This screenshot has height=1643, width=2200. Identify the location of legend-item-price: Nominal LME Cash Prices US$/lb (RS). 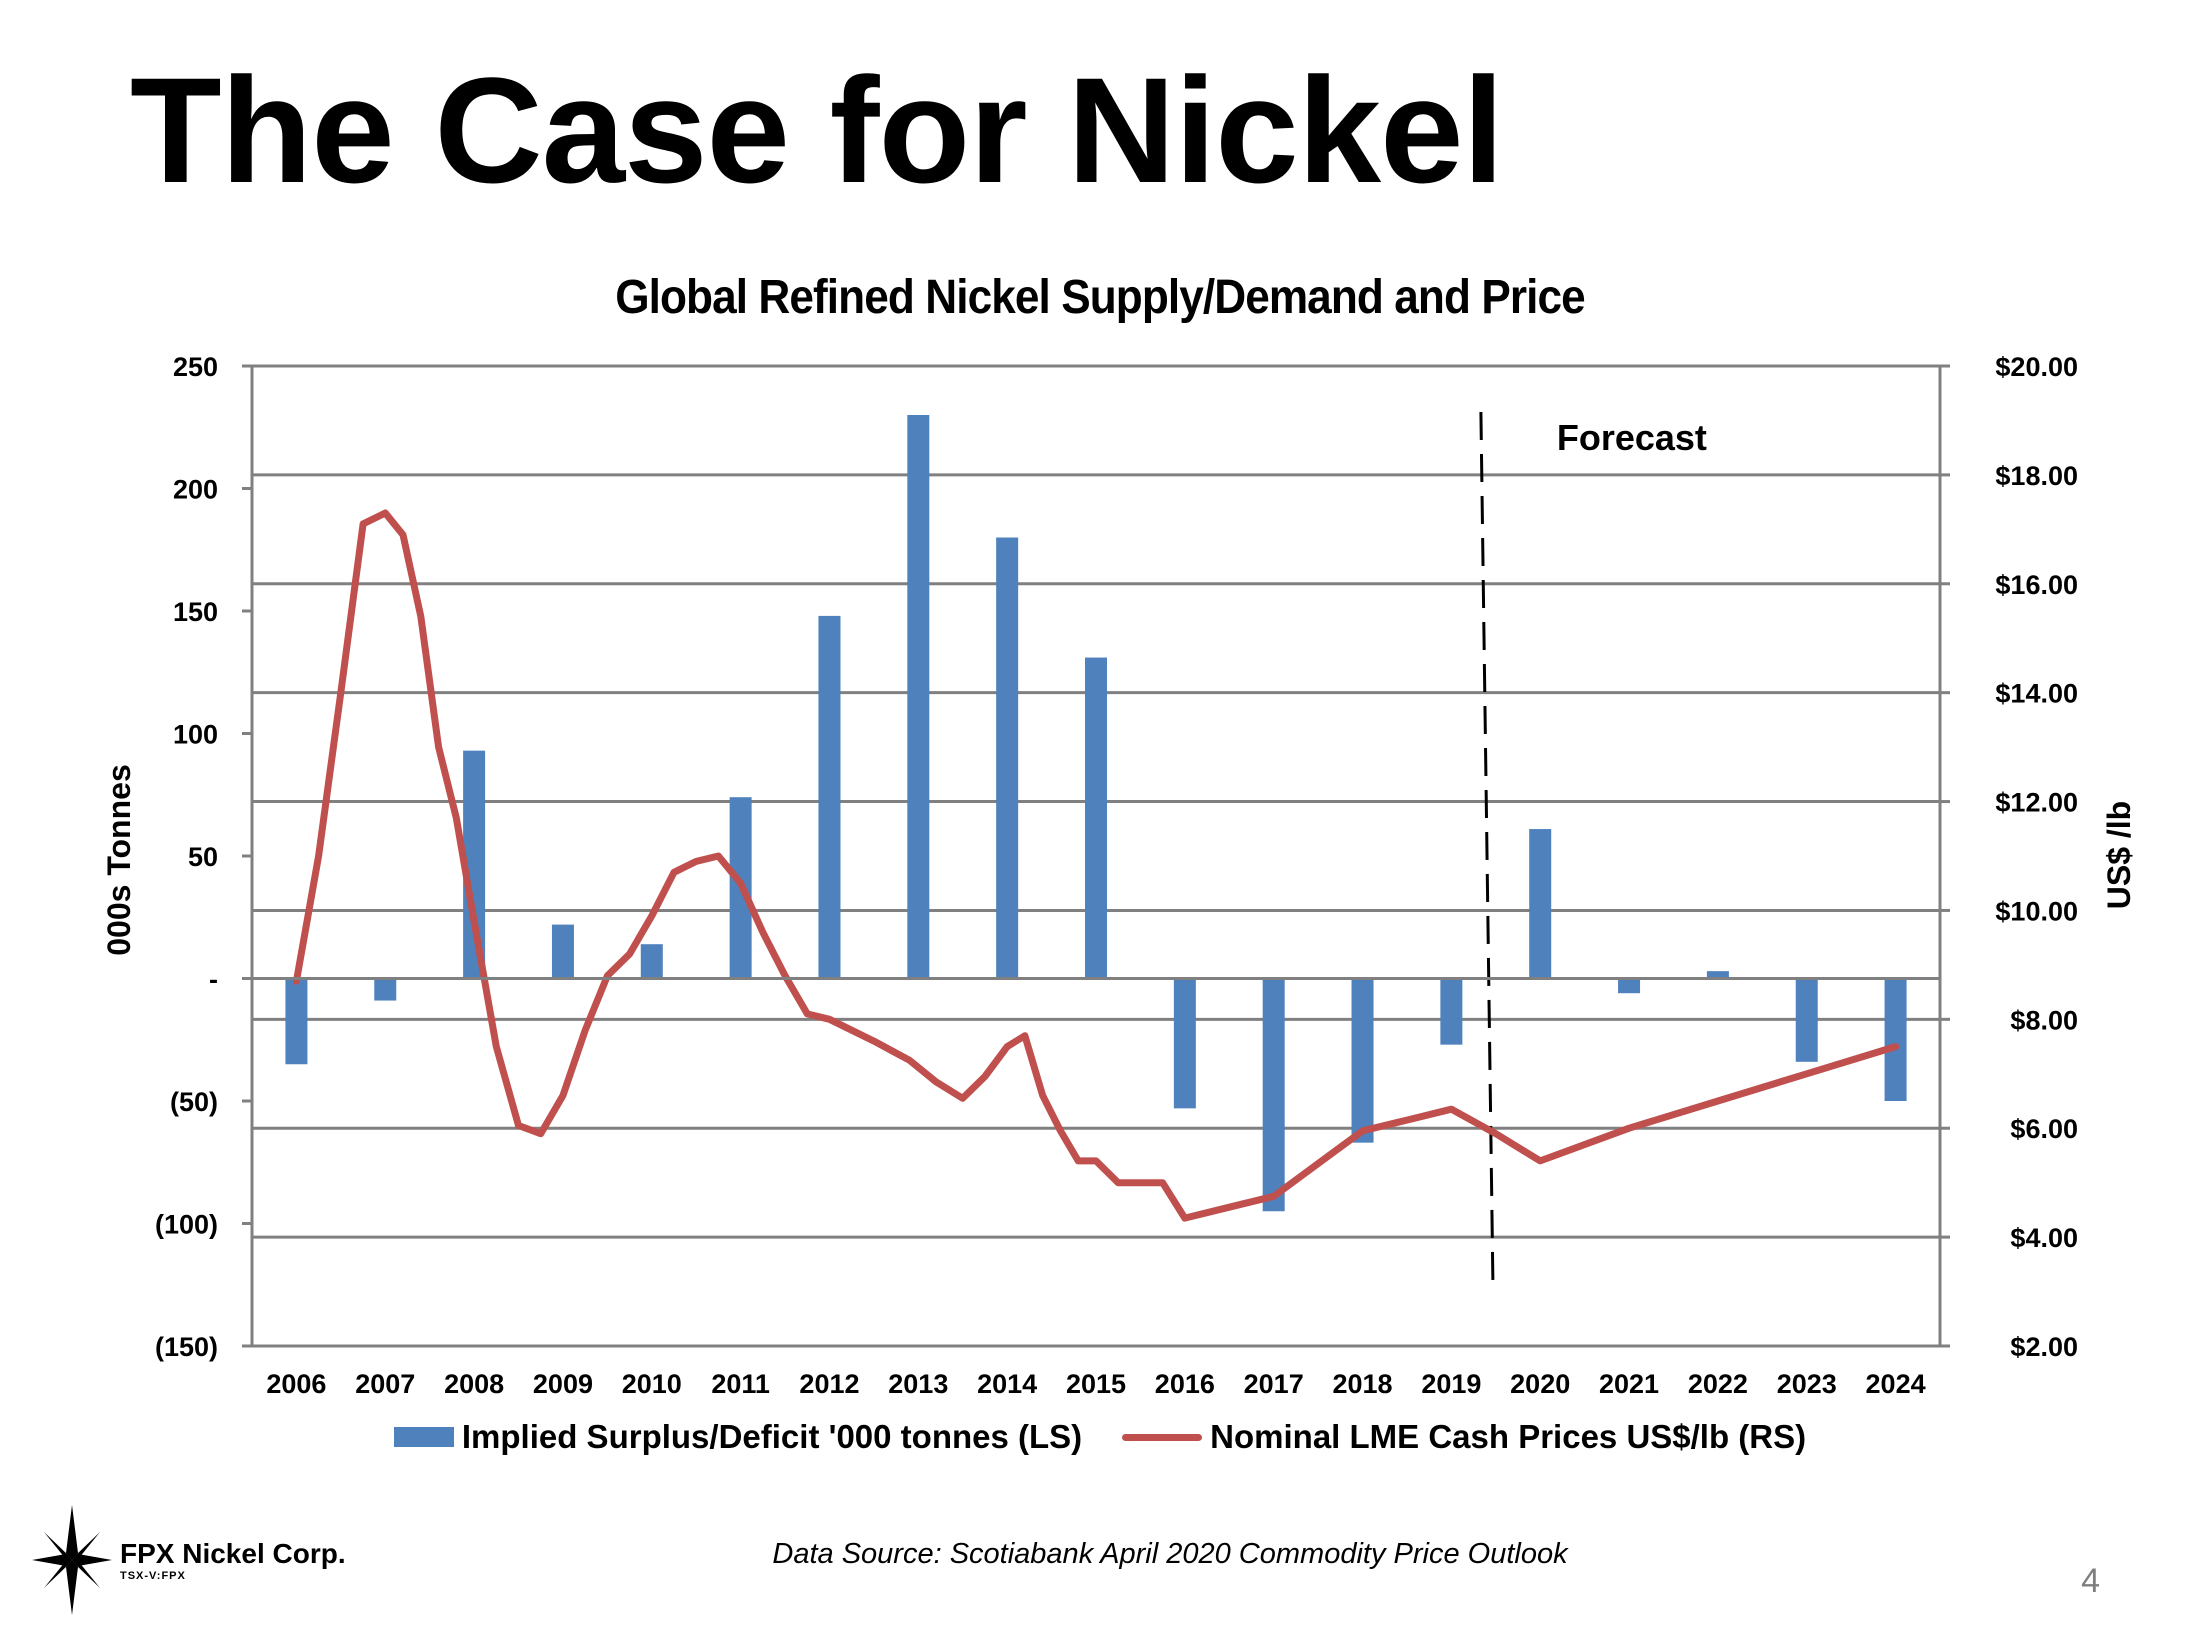
(1464, 1437).